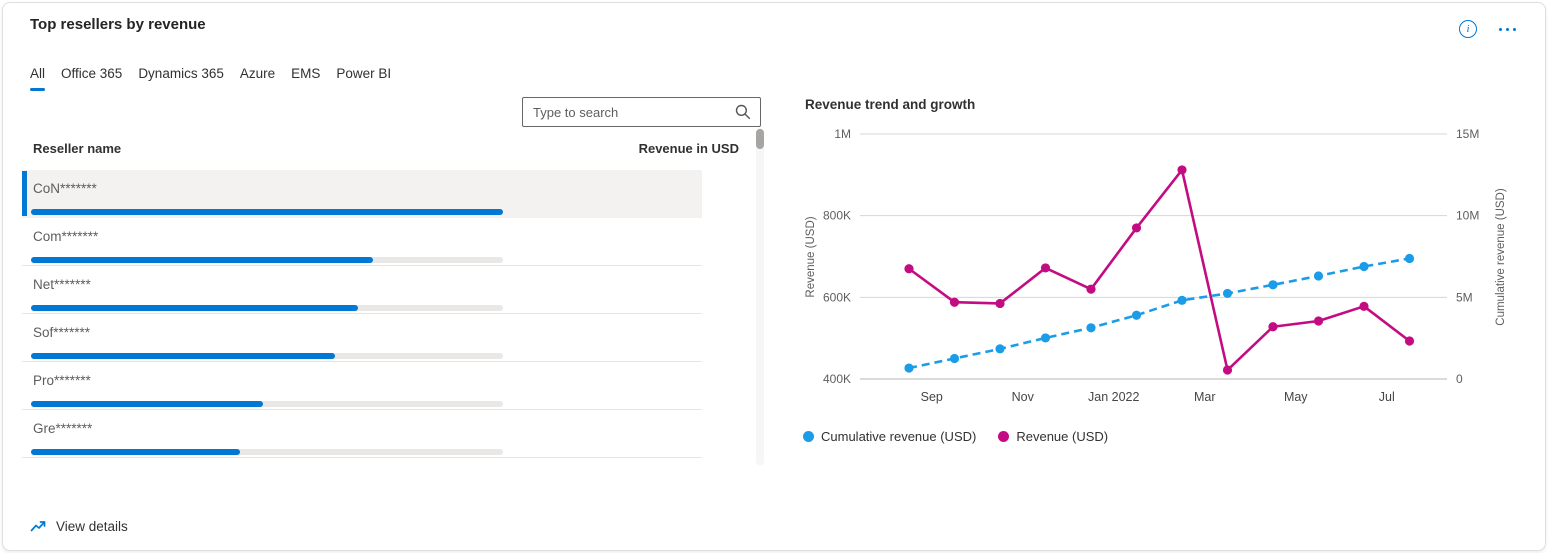  I want to click on view-details-label: View details, so click(92, 526).